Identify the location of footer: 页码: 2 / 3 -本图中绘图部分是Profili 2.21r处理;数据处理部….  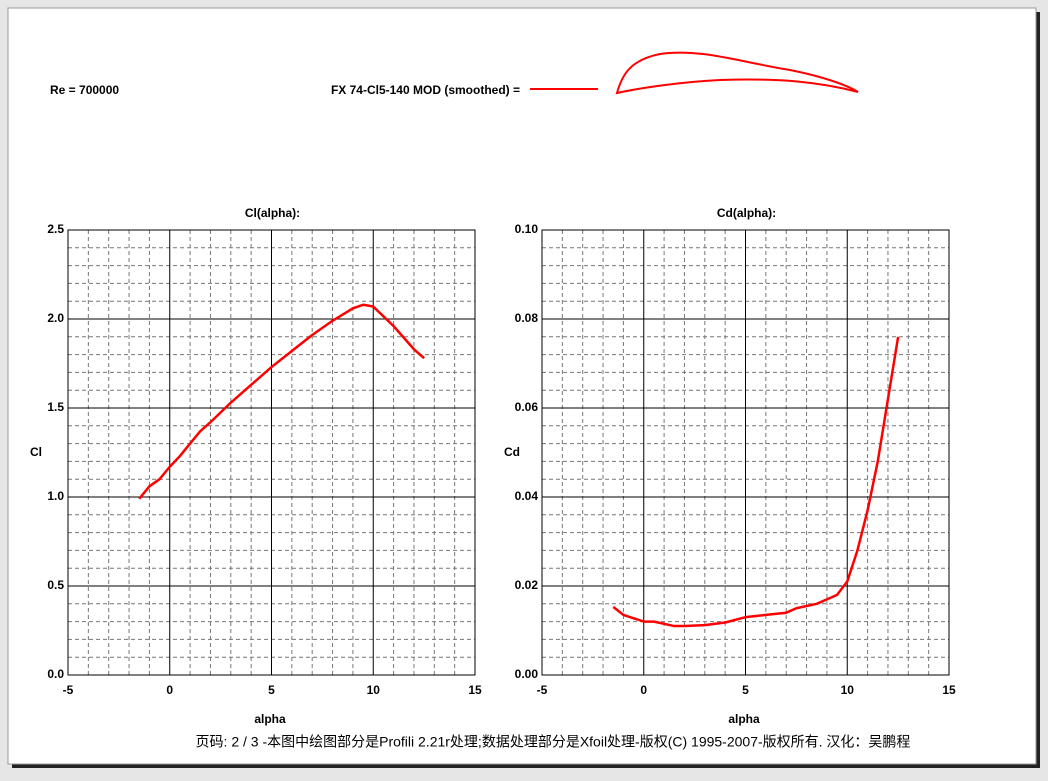
(553, 742).